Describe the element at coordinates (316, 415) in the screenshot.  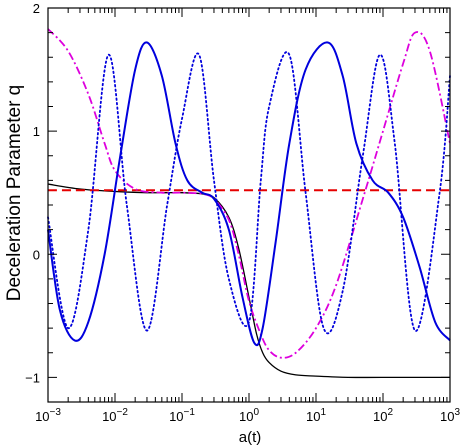
I see `x-tick-label: 10¹` at that location.